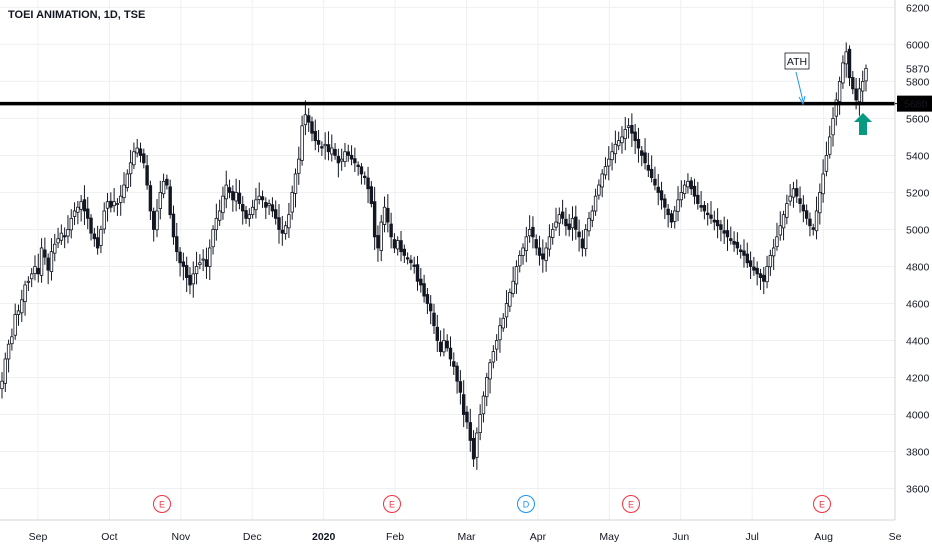 The height and width of the screenshot is (550, 932). I want to click on time-tick-label: Mar, so click(466, 537).